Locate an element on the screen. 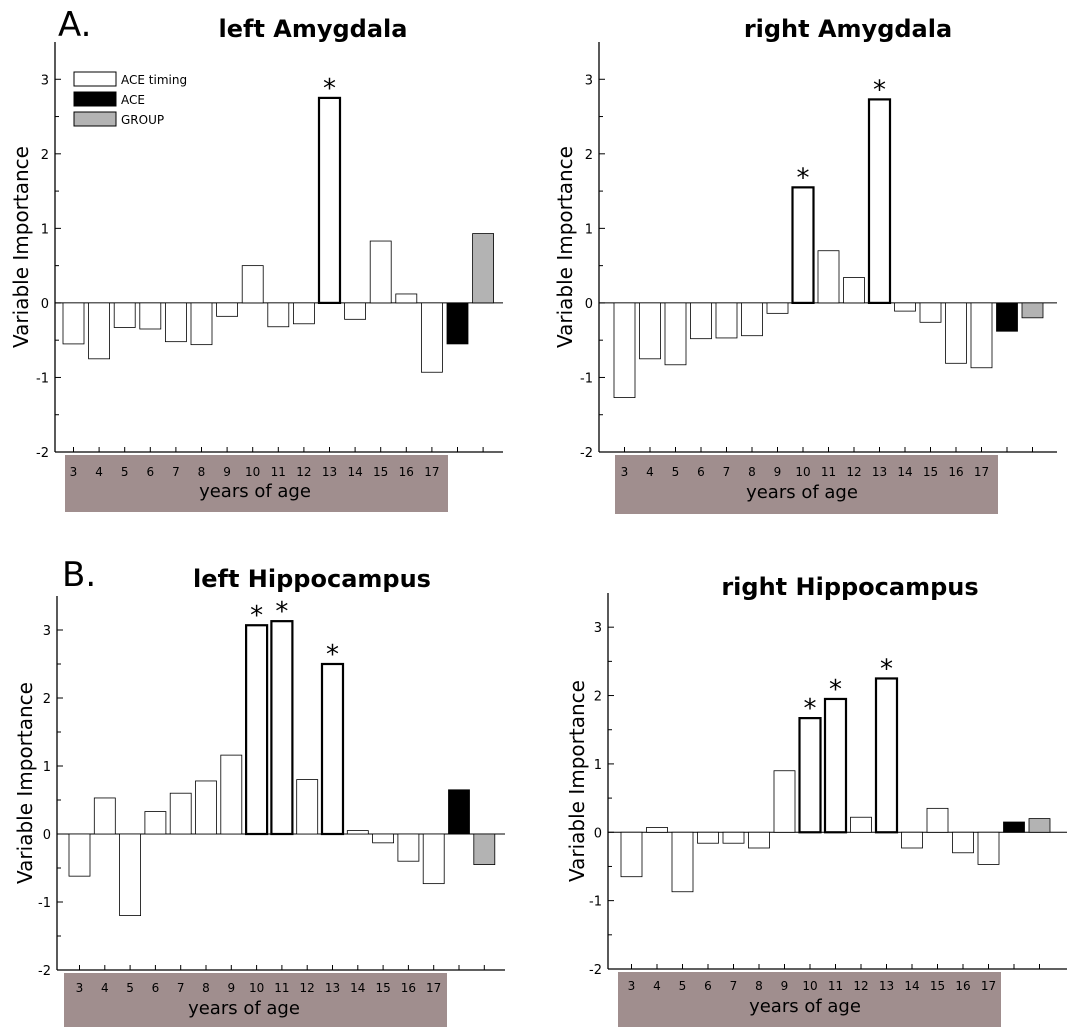 Image resolution: width=1073 pixels, height=1027 pixels. legend-swatch-ace is located at coordinates (95, 99).